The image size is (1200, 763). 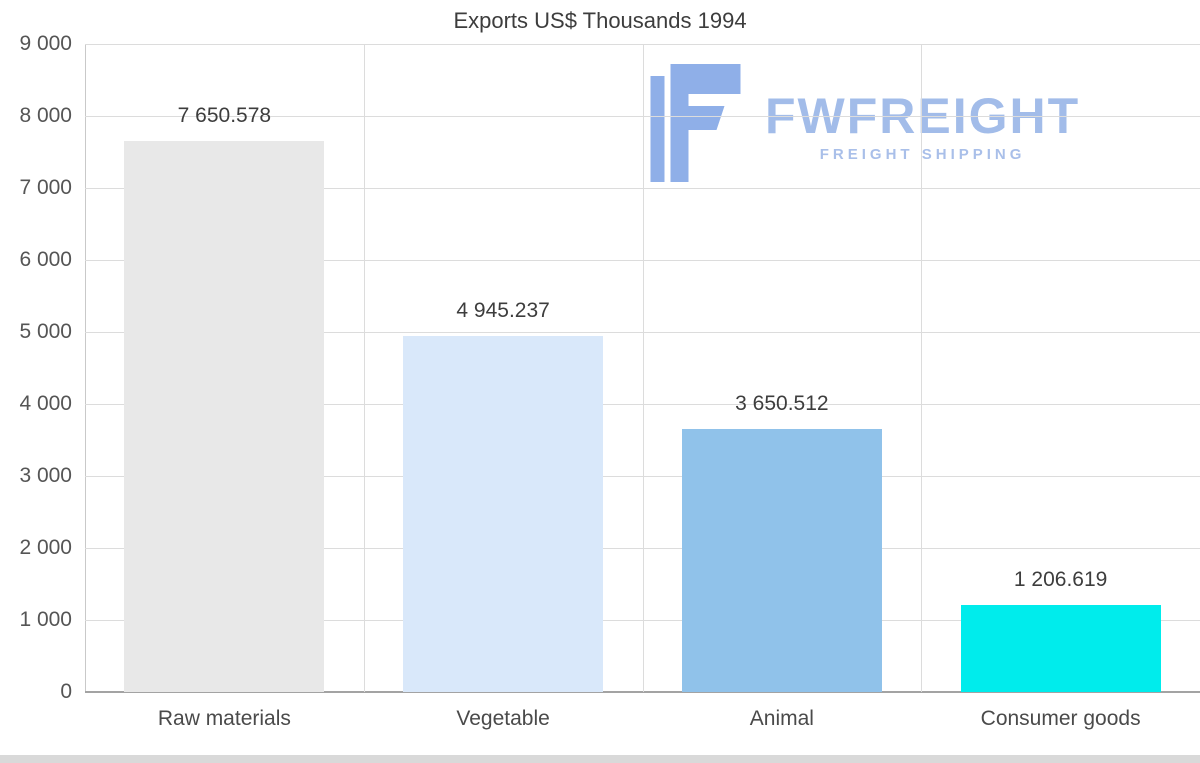 I want to click on y-tick-label-4000: 4 000, so click(x=45, y=403).